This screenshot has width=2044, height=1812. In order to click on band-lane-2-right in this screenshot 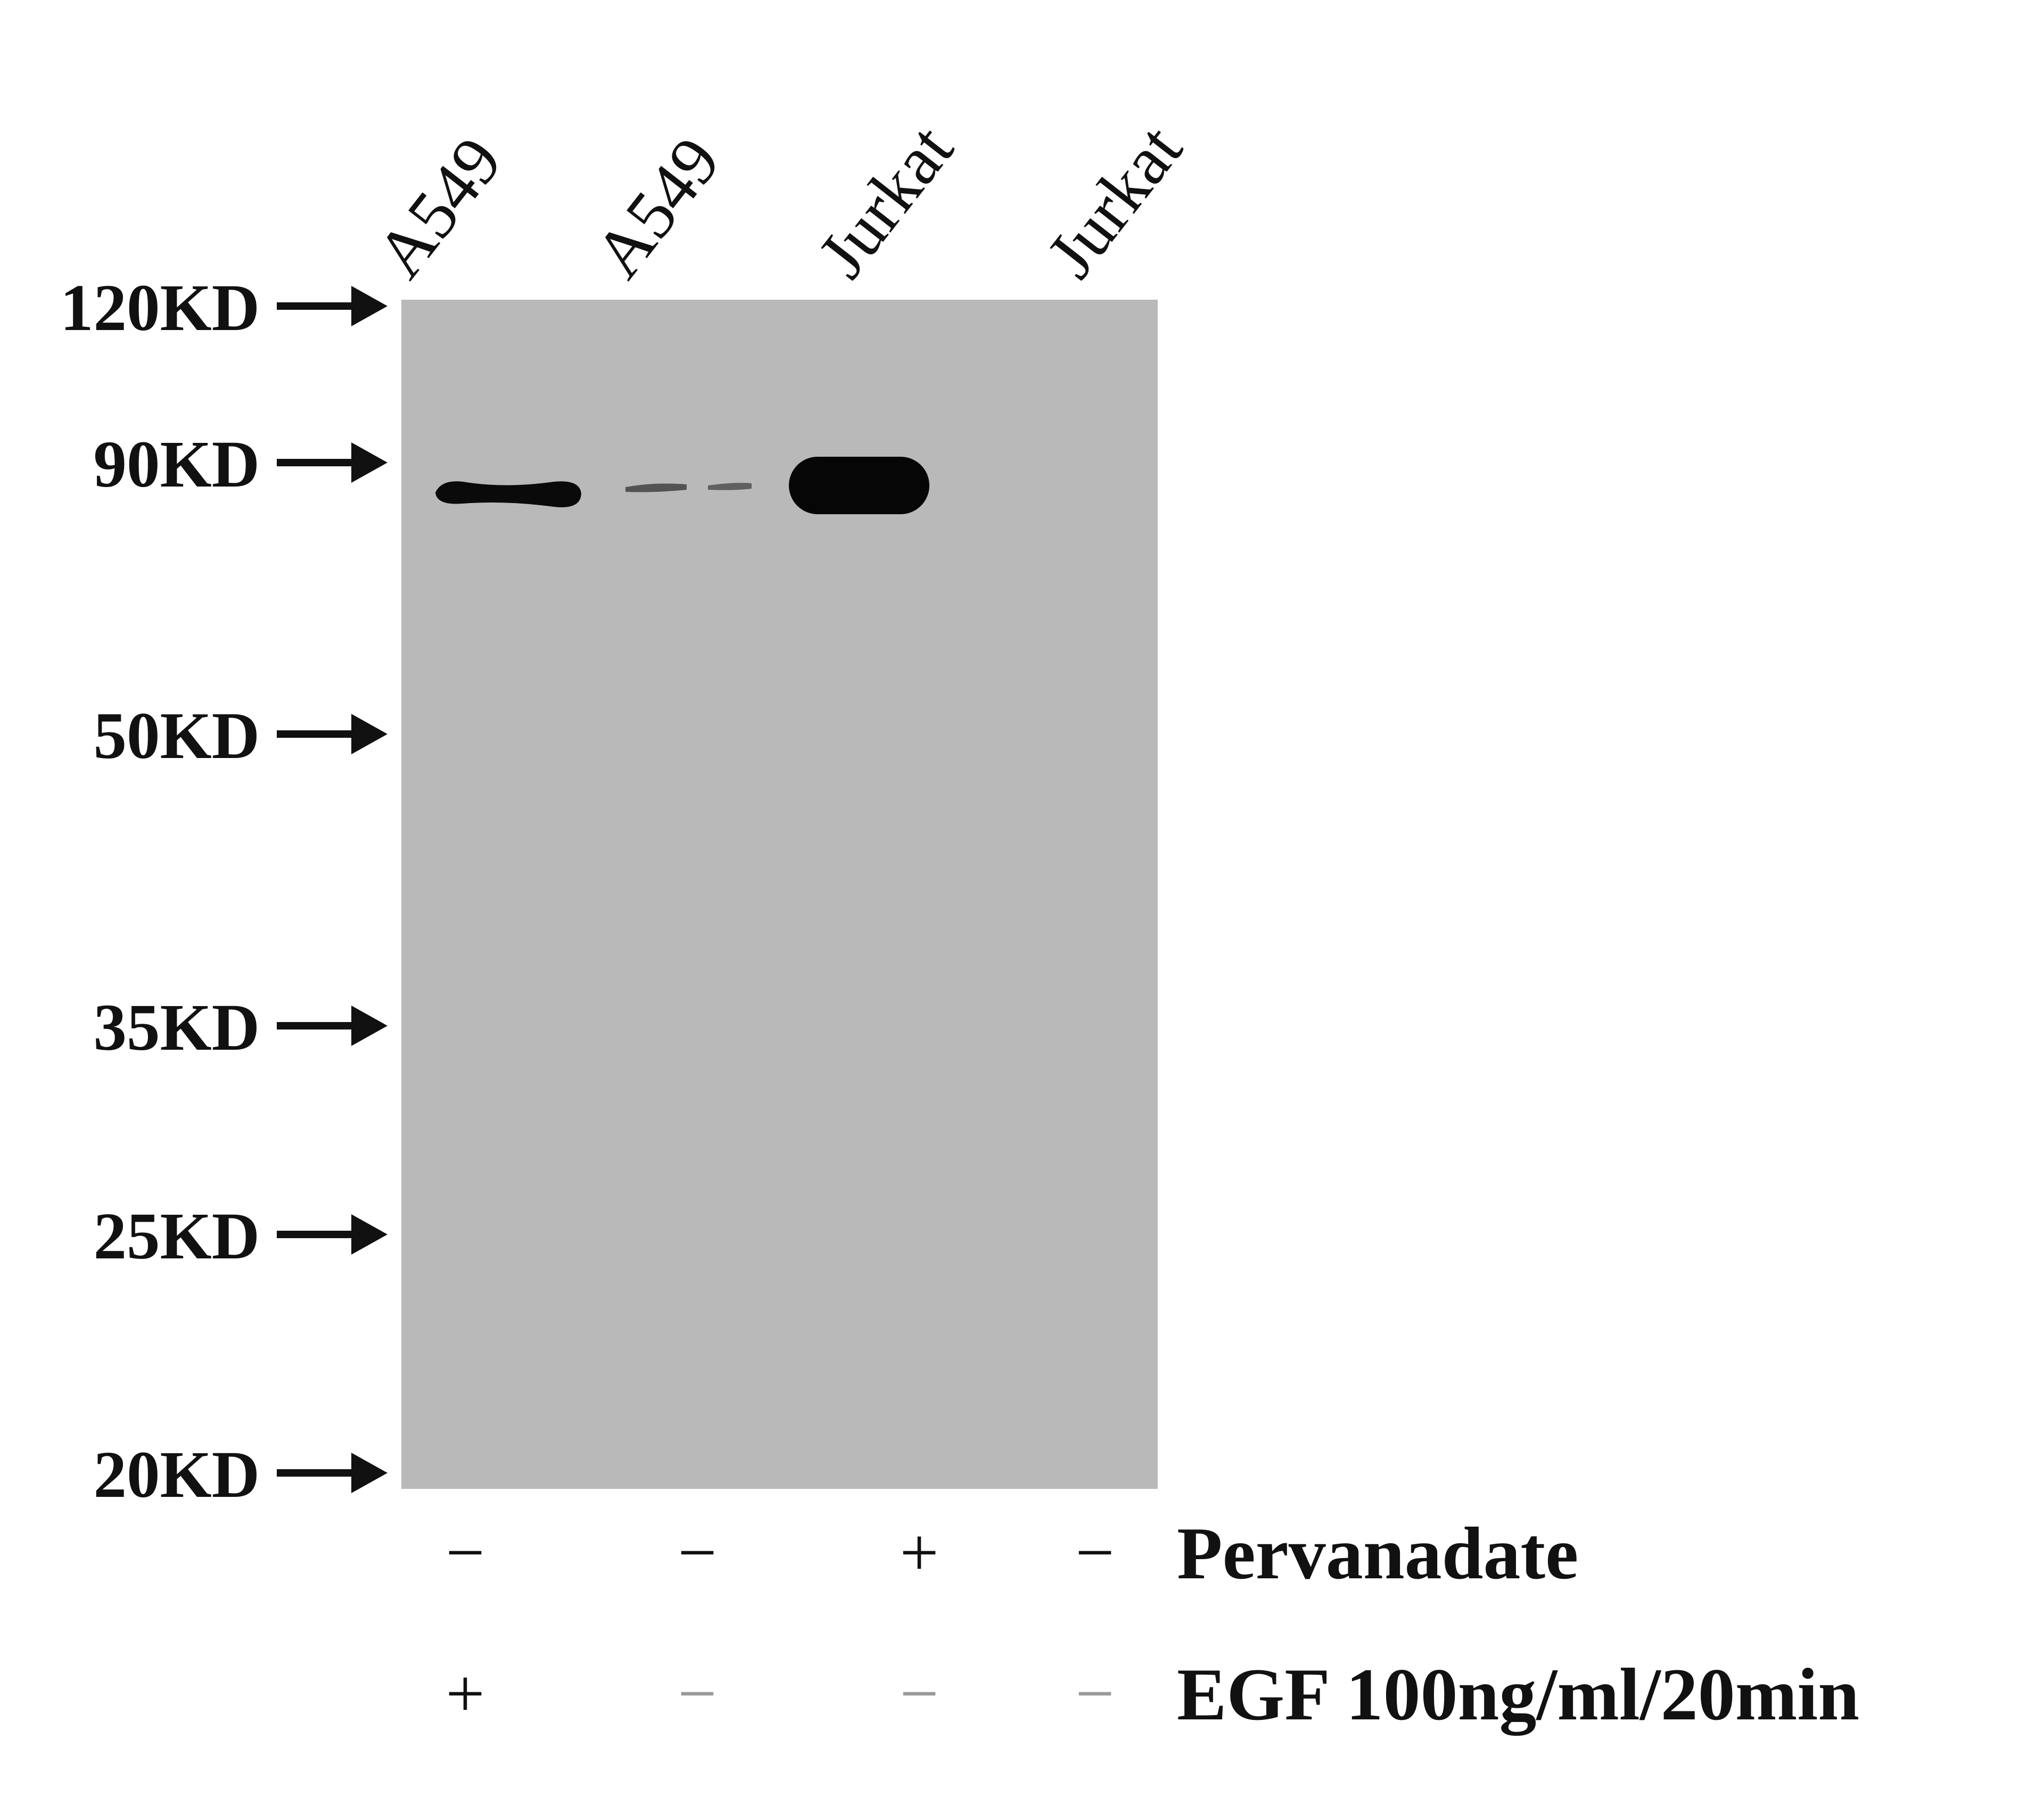, I will do `click(730, 487)`.